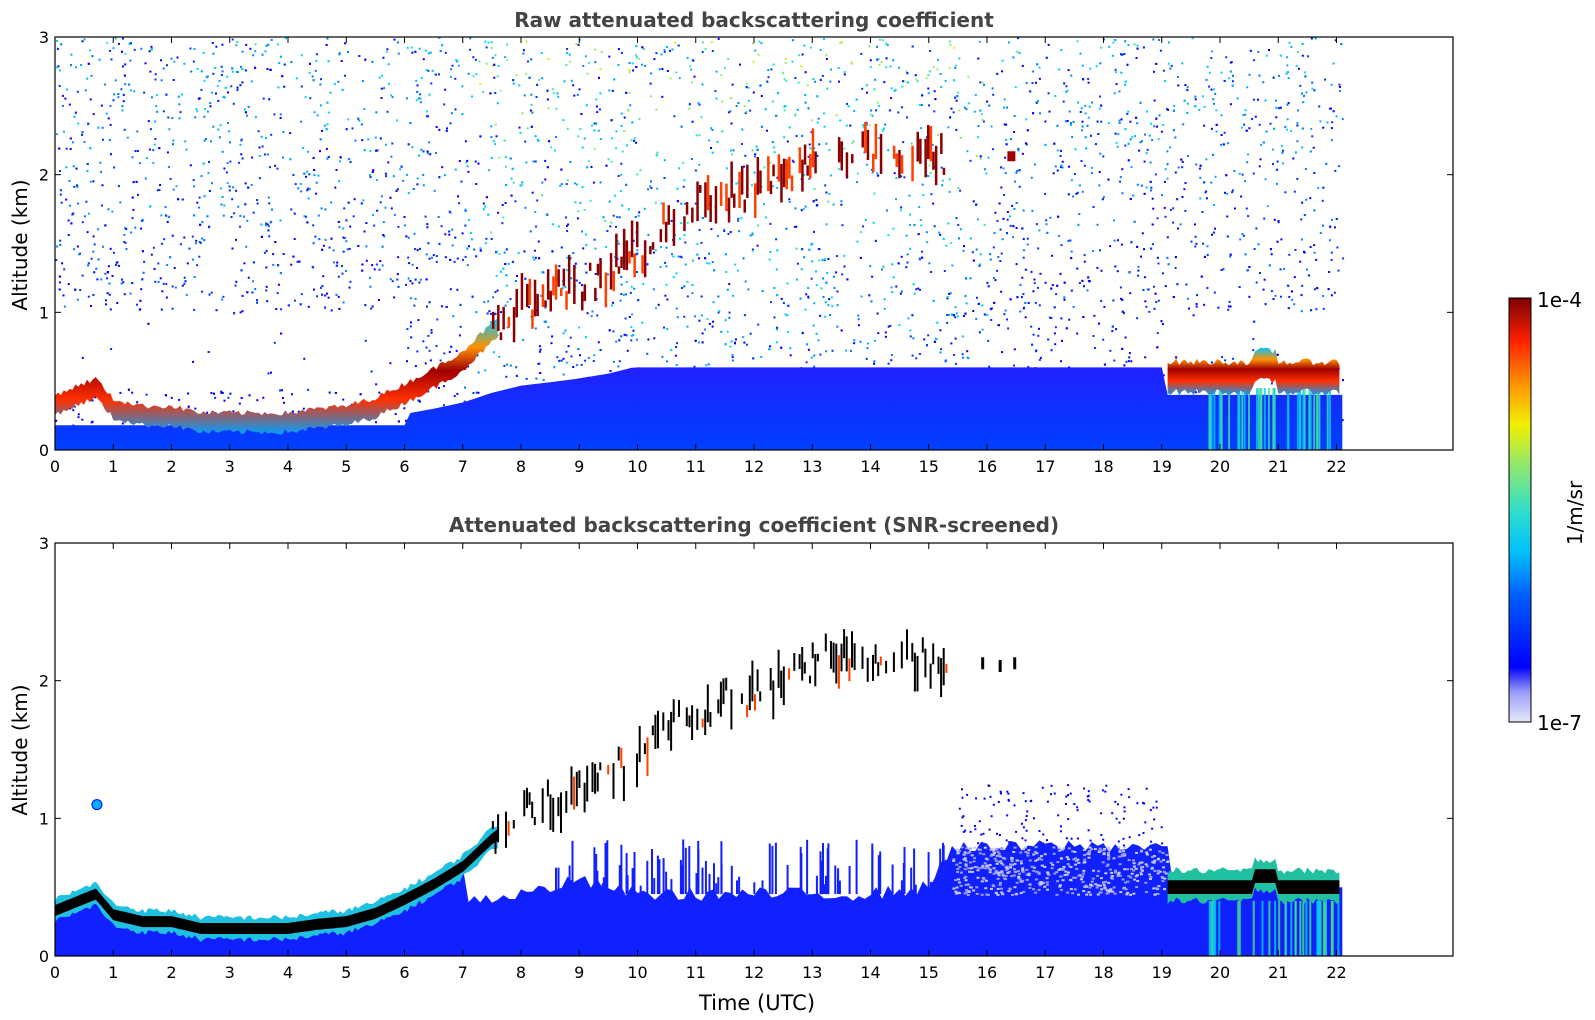  Describe the element at coordinates (1221, 419) in the screenshot. I see `signal-streak` at that location.